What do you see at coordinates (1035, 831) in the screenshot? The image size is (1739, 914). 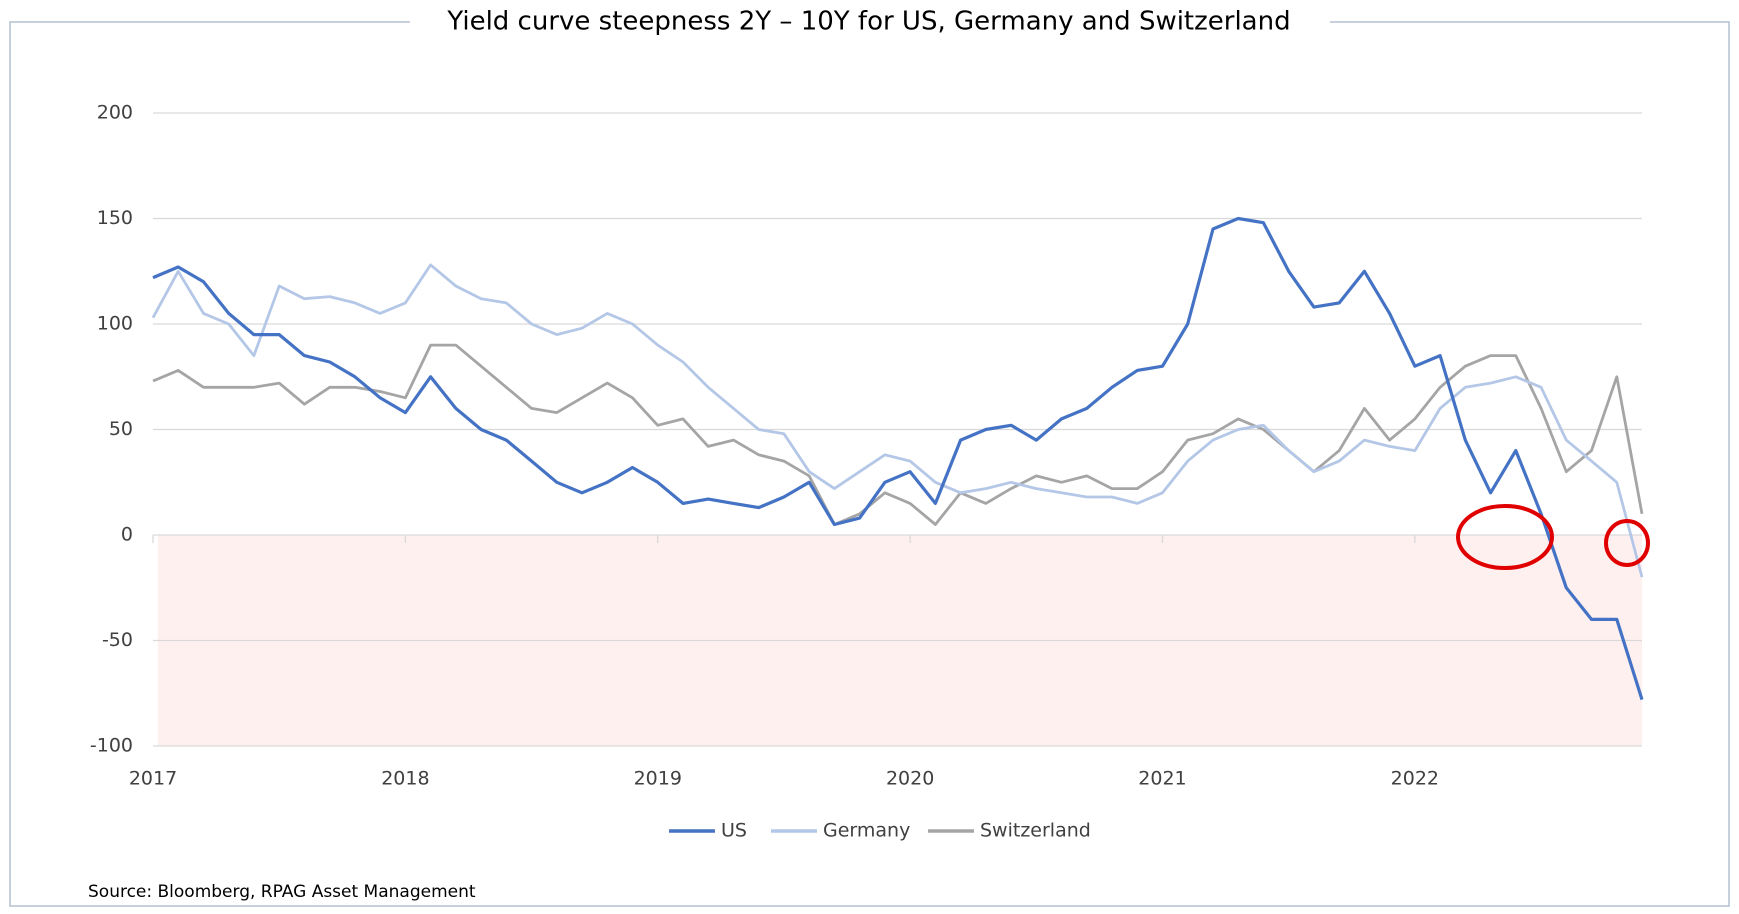 I see `legend-label: Switzerland` at bounding box center [1035, 831].